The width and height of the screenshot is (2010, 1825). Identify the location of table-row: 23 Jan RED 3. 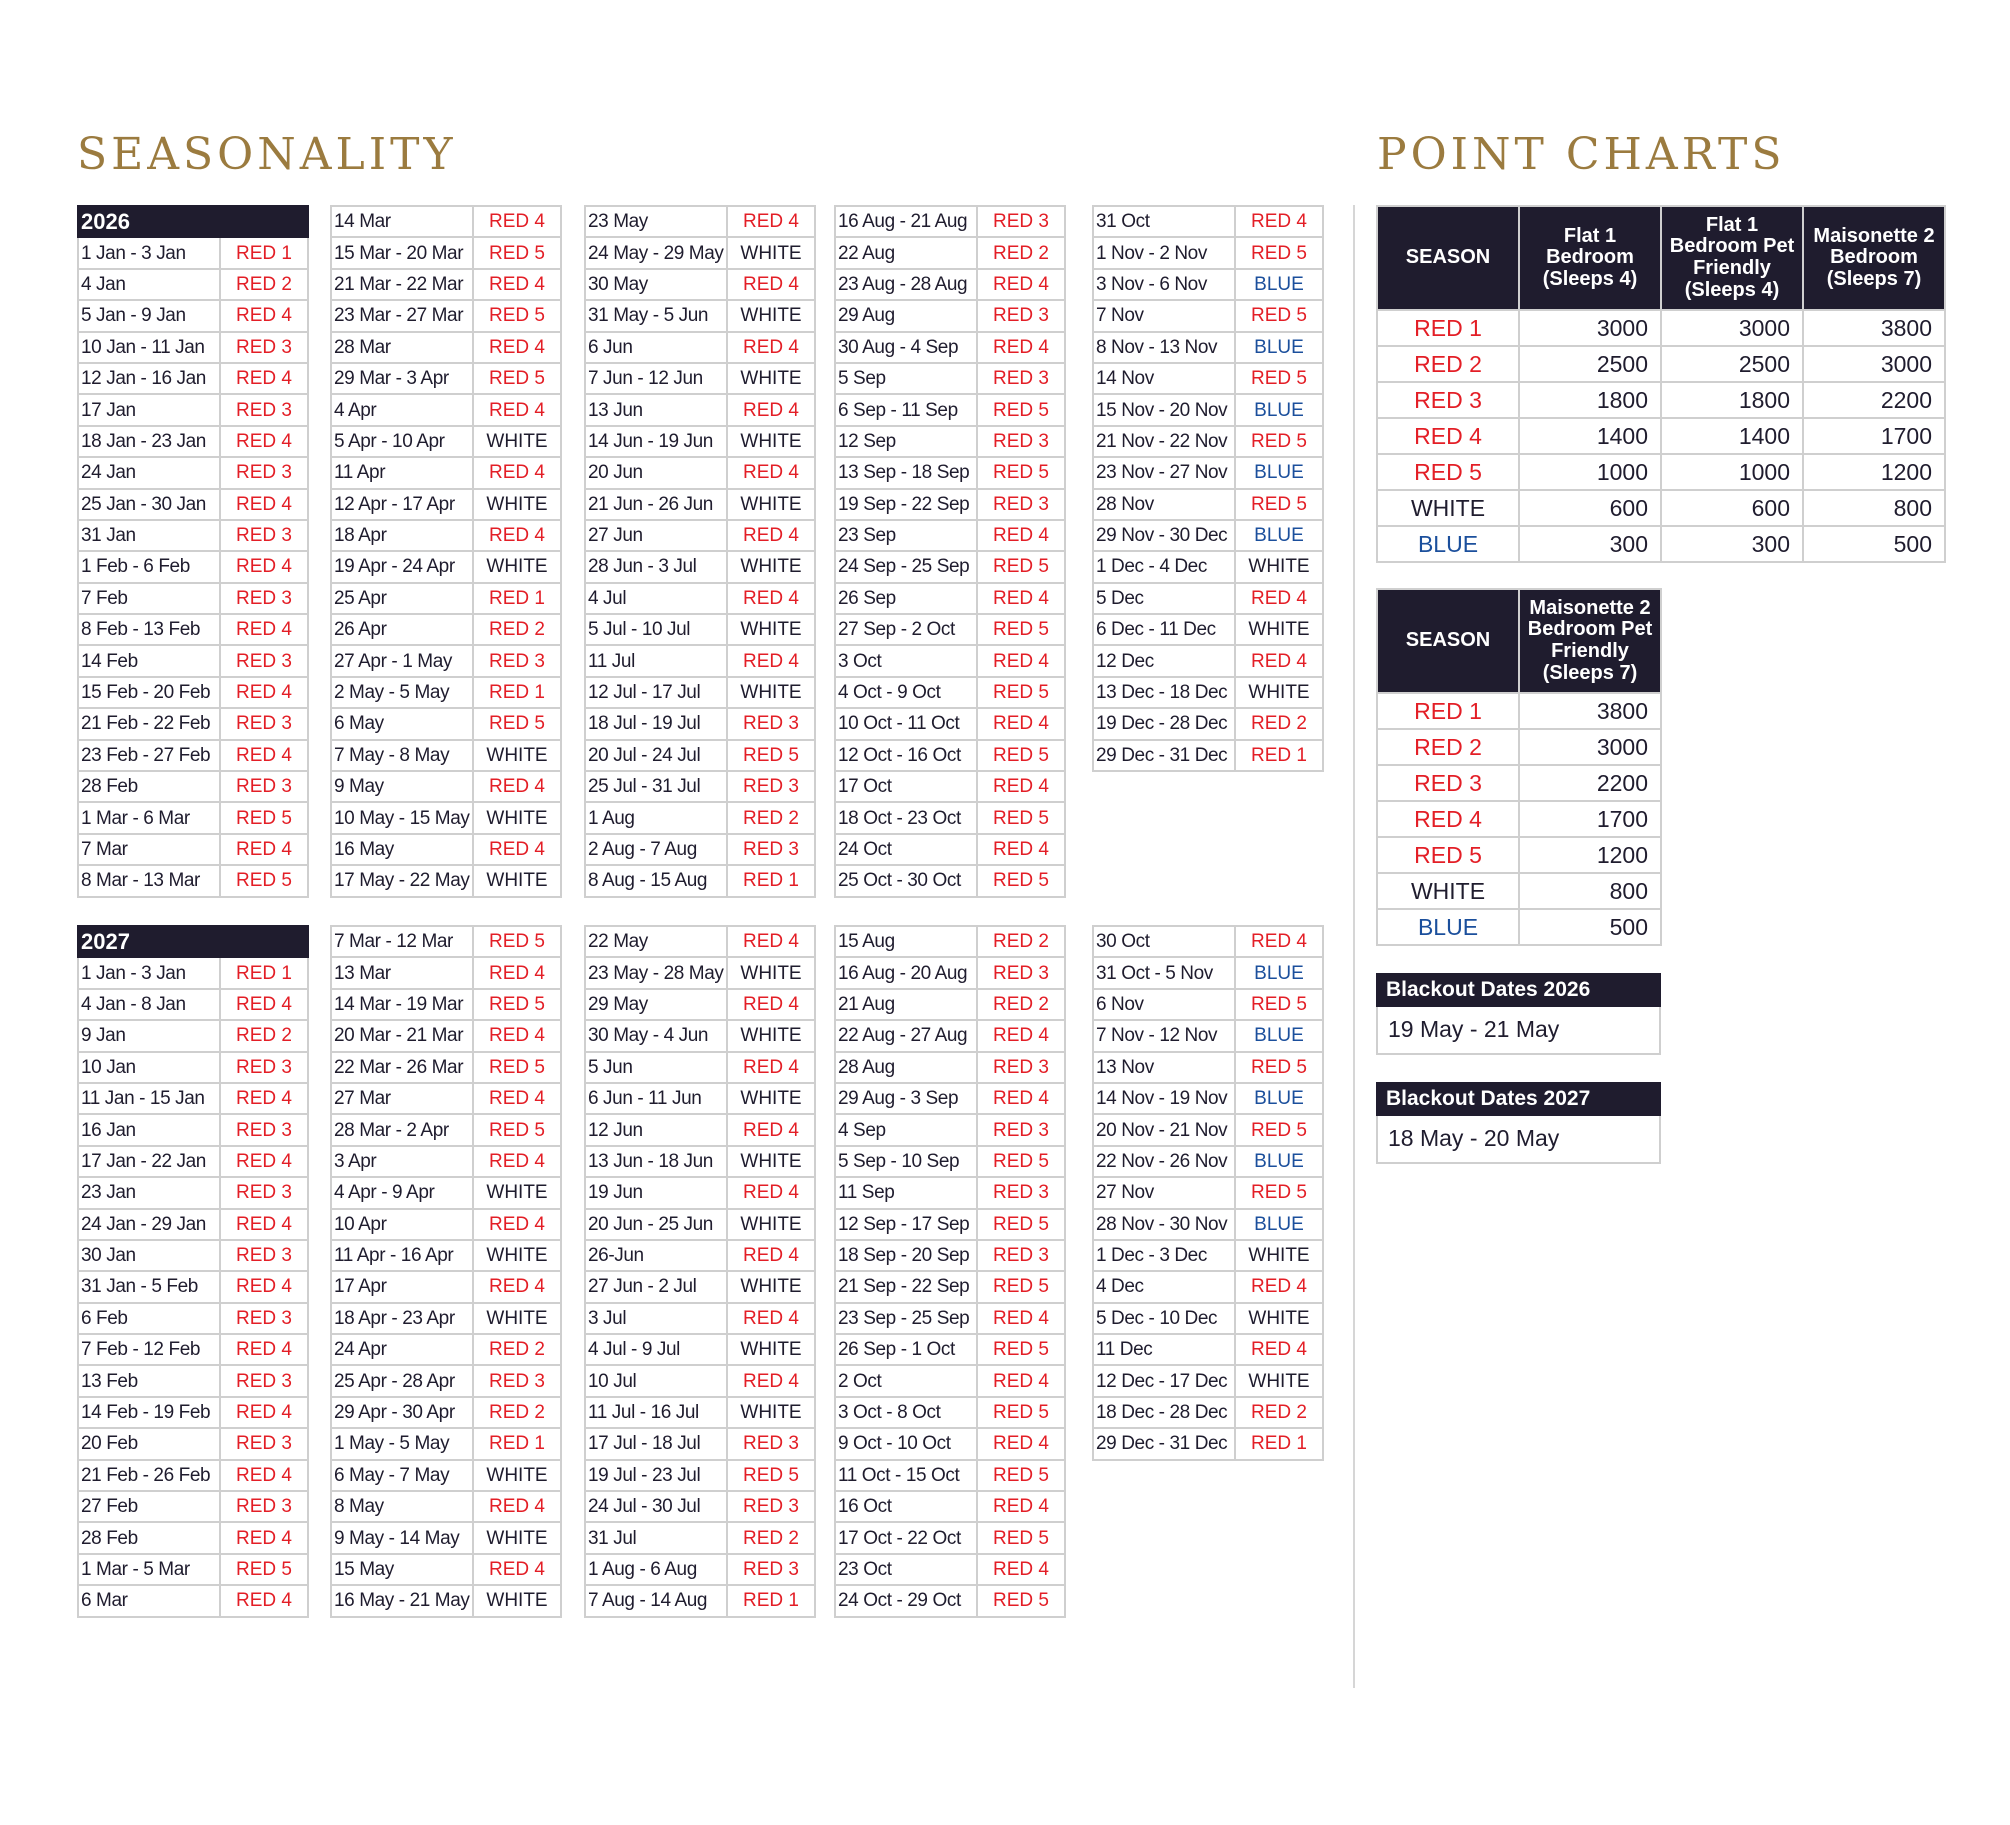
(193, 1193).